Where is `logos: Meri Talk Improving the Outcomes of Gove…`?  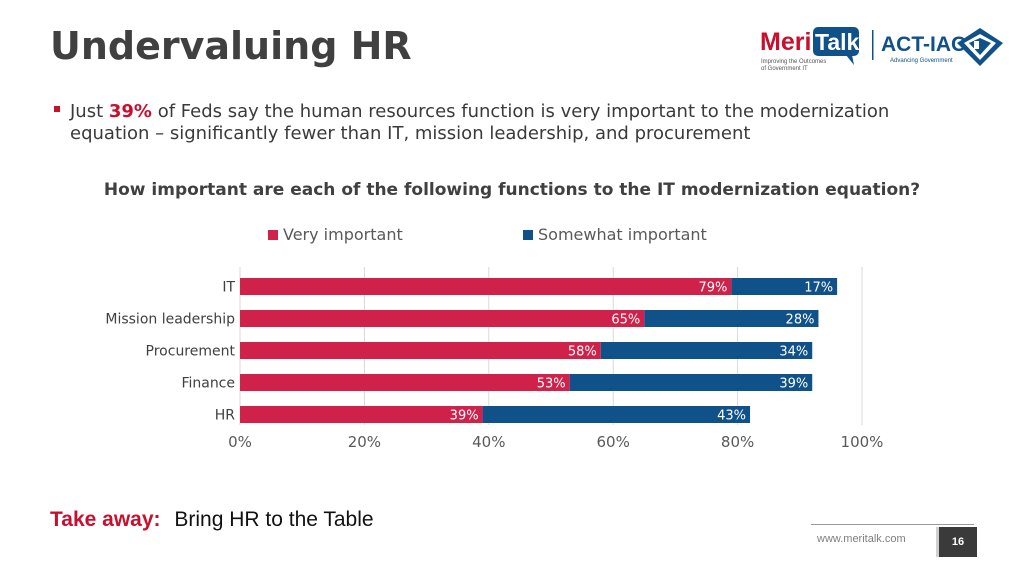 logos: Meri Talk Improving the Outcomes of Gove… is located at coordinates (881, 49).